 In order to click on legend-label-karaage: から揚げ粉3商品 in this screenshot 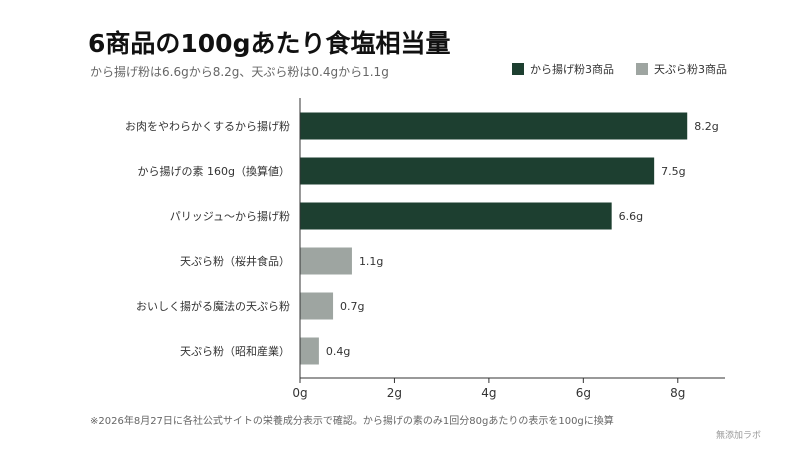, I will do `click(572, 69)`.